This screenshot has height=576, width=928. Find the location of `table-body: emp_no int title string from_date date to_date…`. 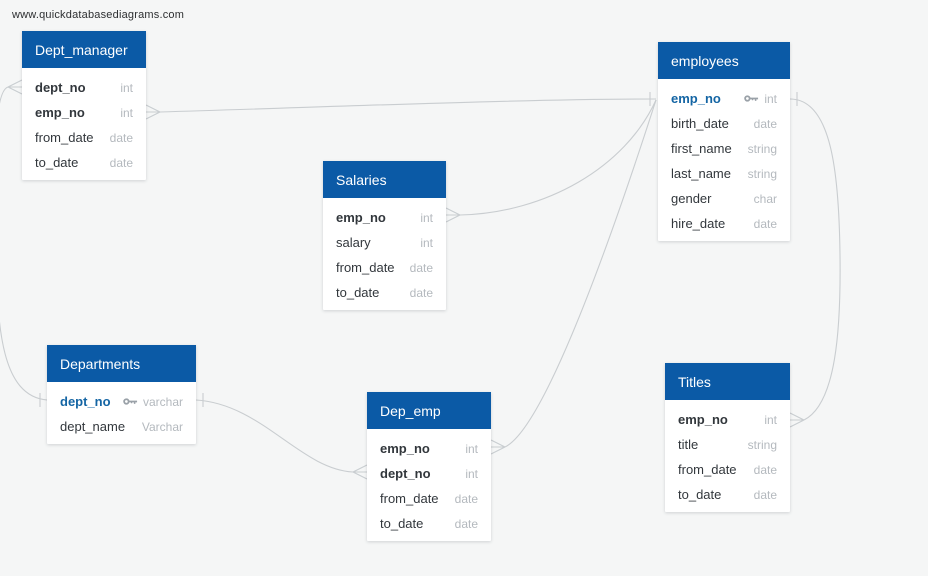

table-body: emp_no int title string from_date date to_date… is located at coordinates (727, 456).